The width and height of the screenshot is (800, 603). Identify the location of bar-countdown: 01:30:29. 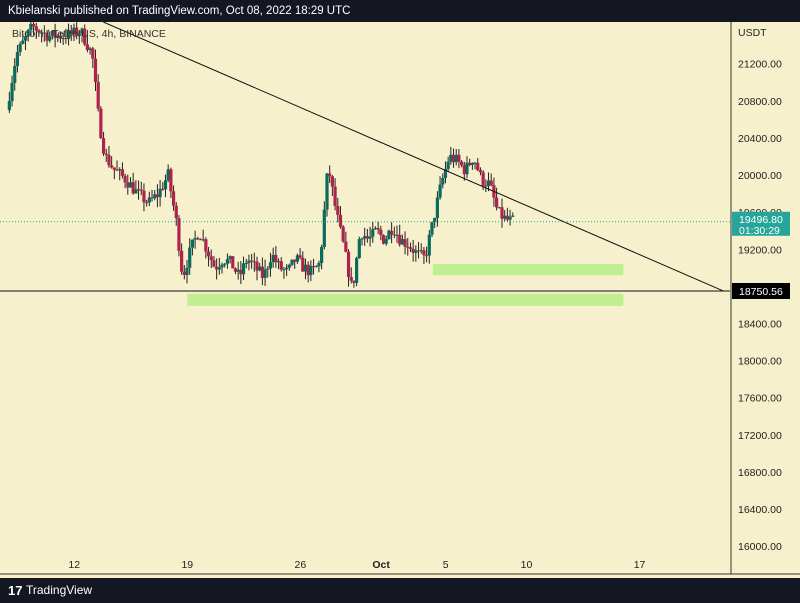
(759, 231).